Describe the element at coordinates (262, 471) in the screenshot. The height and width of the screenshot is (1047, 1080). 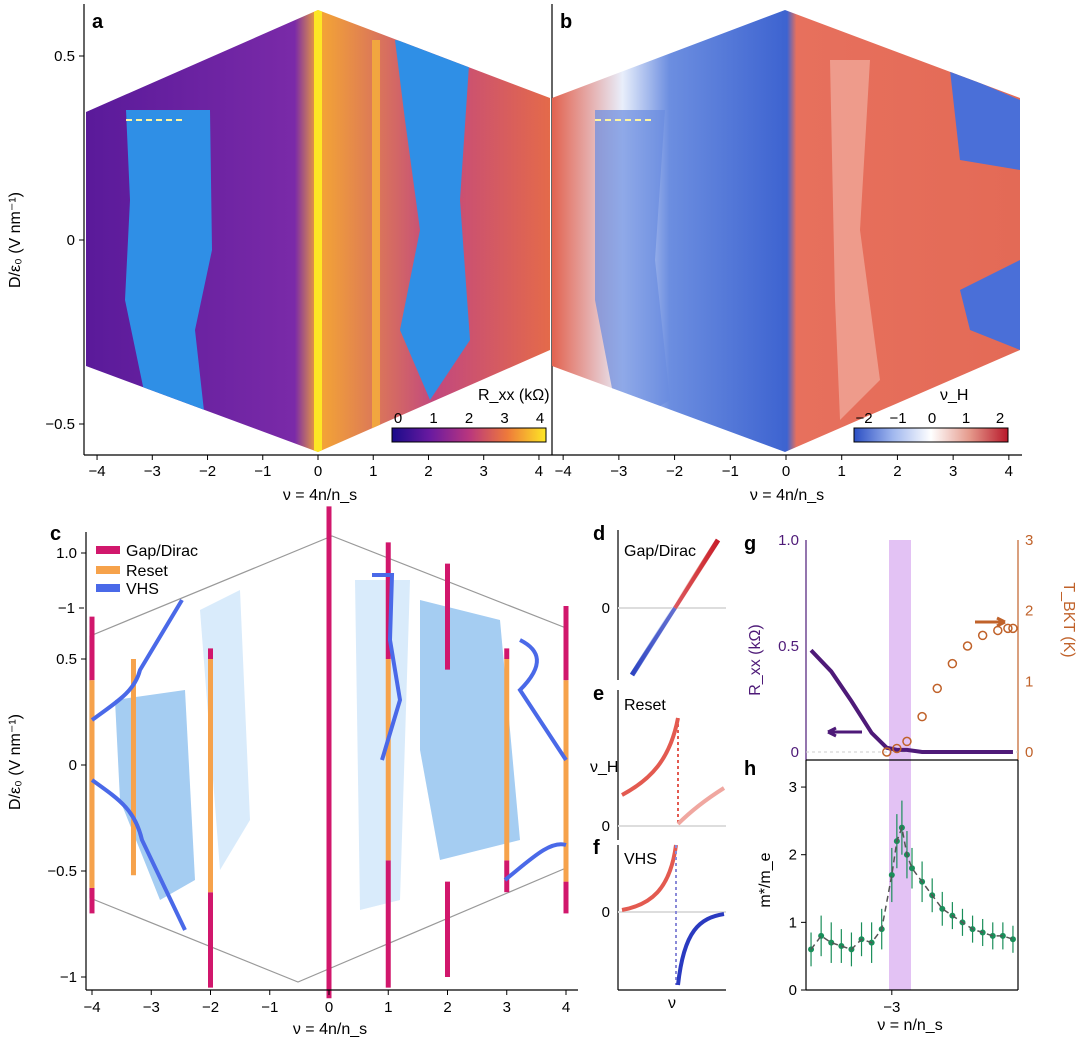
I see `xtick-a-label-3: −1` at that location.